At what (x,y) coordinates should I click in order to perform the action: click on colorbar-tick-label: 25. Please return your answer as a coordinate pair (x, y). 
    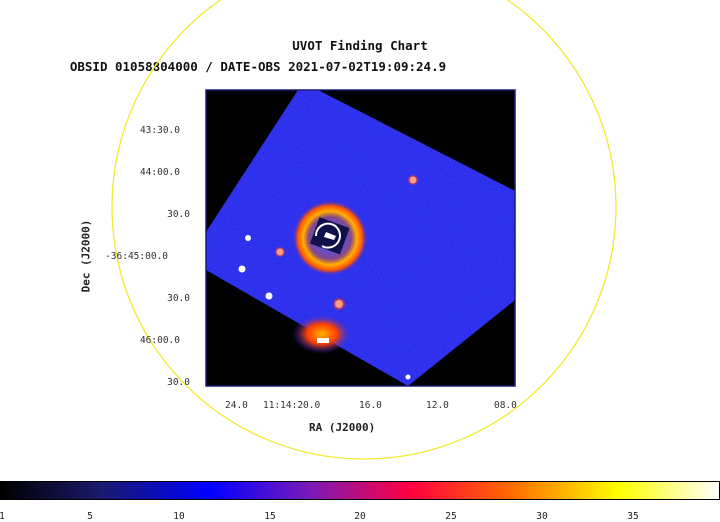
    Looking at the image, I should click on (451, 516).